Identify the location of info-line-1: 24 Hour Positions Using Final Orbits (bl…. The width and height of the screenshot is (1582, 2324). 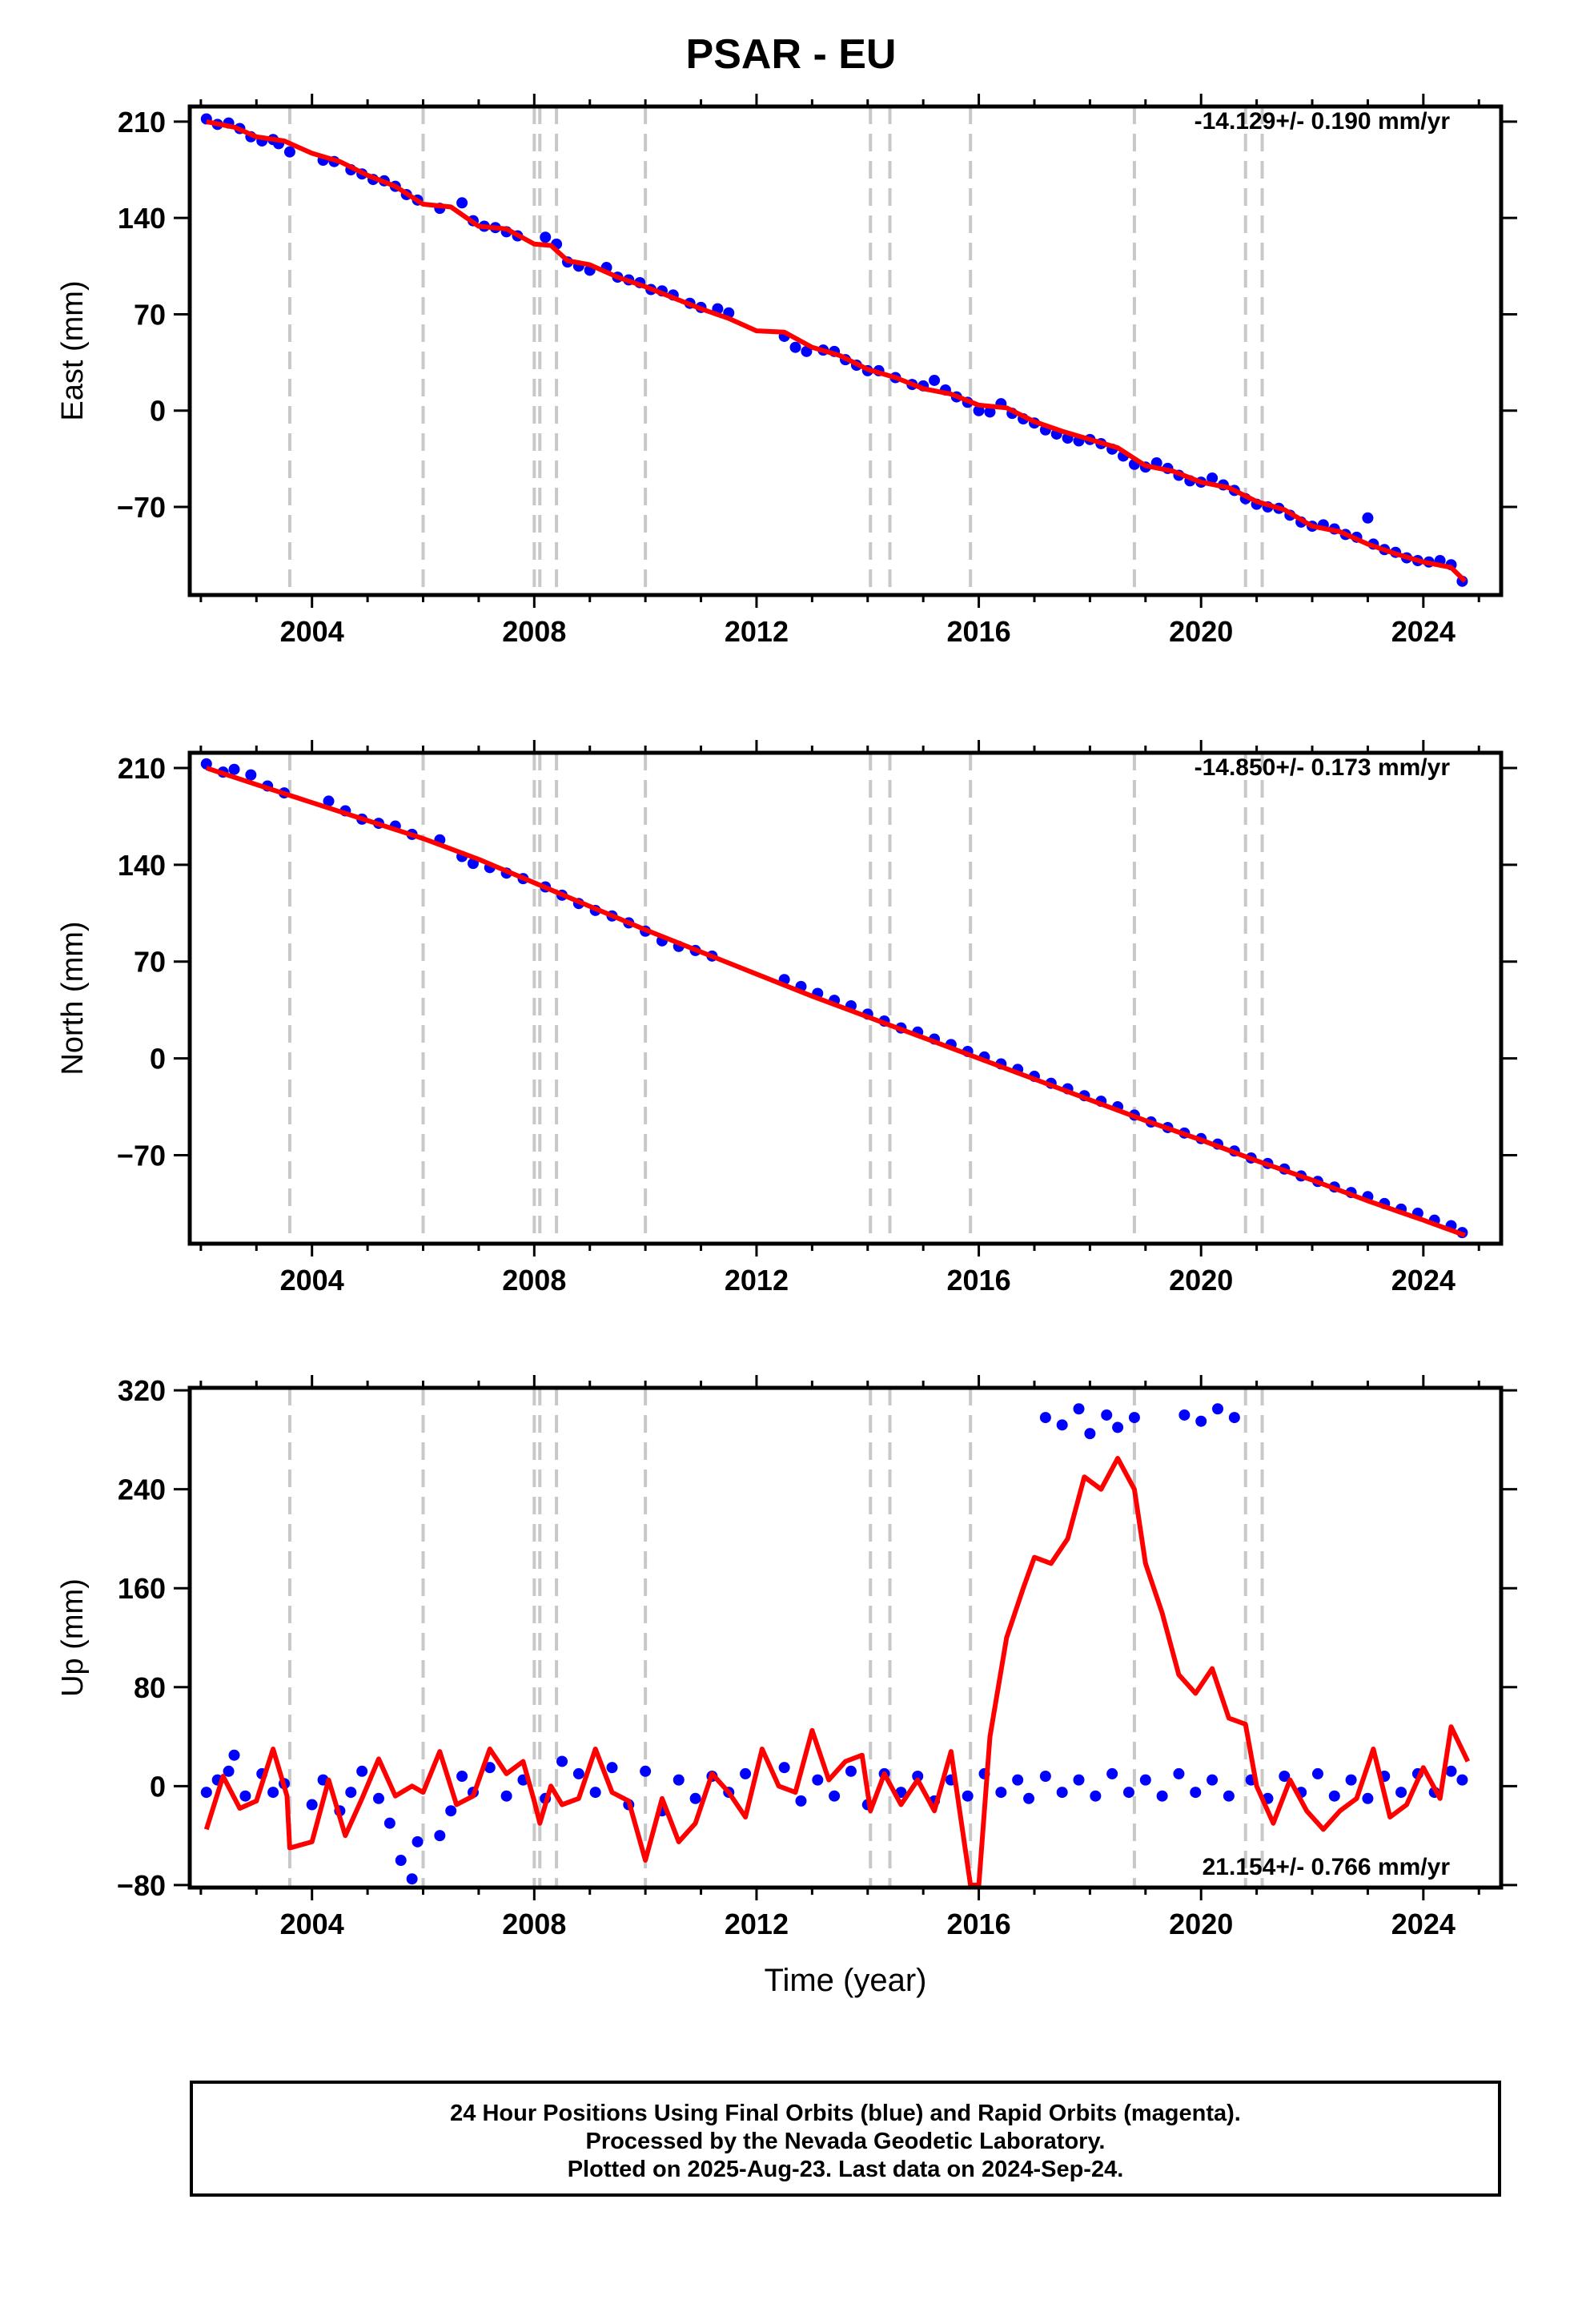
(846, 2113).